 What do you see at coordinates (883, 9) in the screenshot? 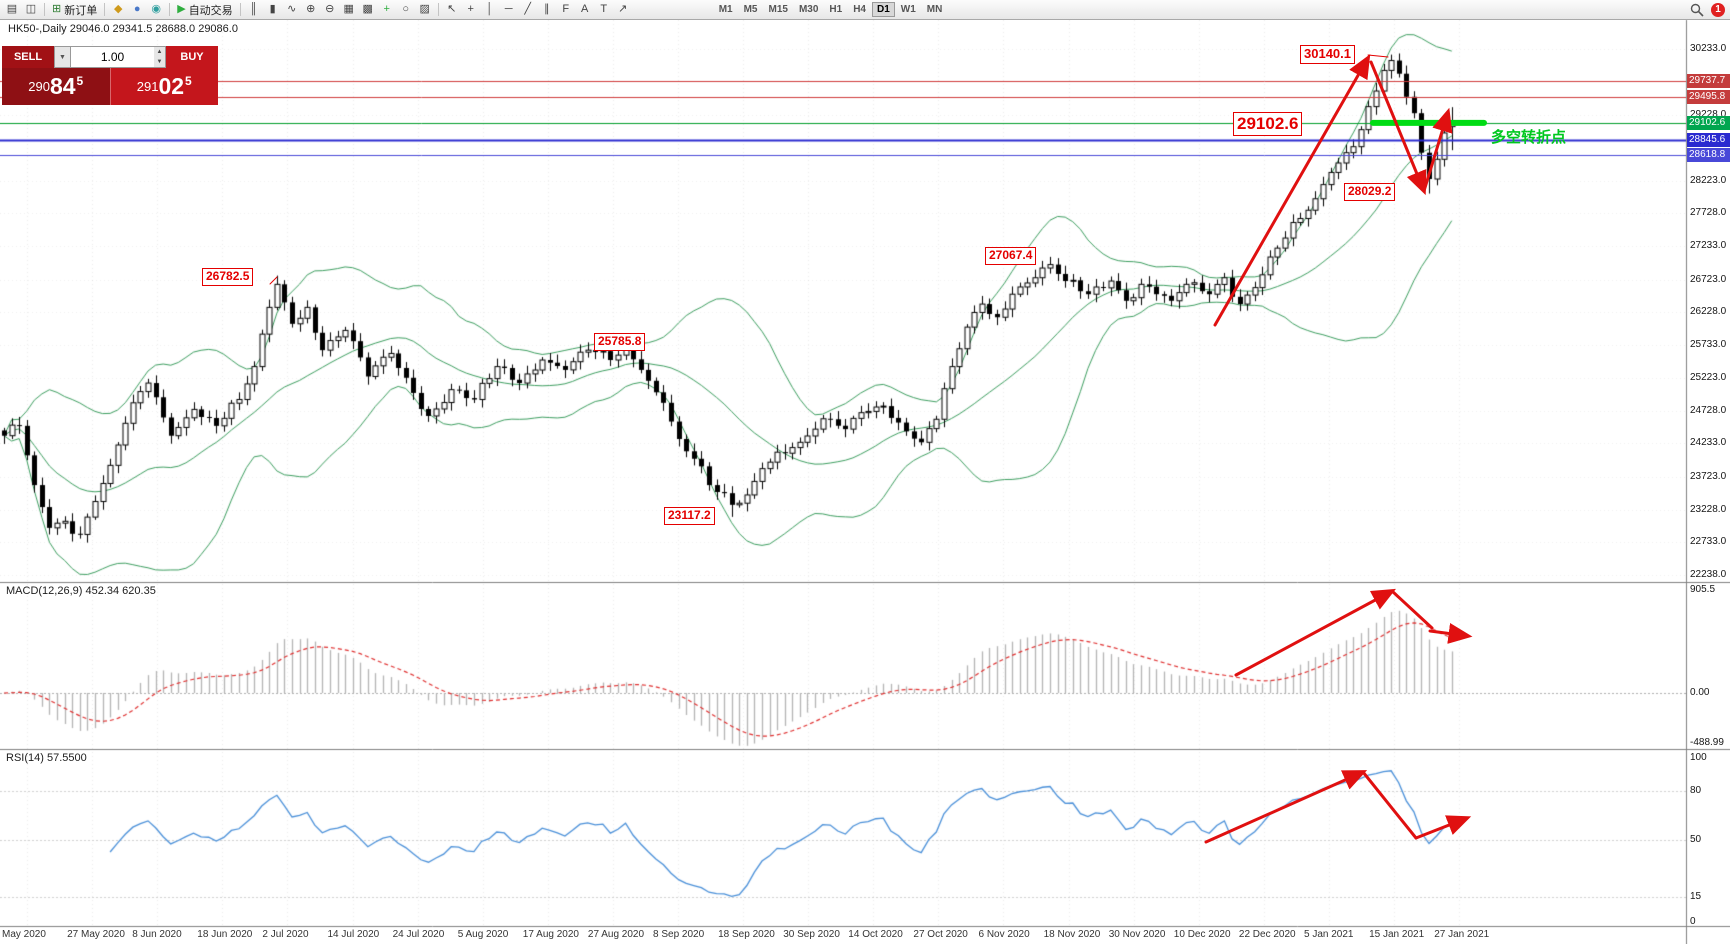
I see `timeframe-button-d1: D1` at bounding box center [883, 9].